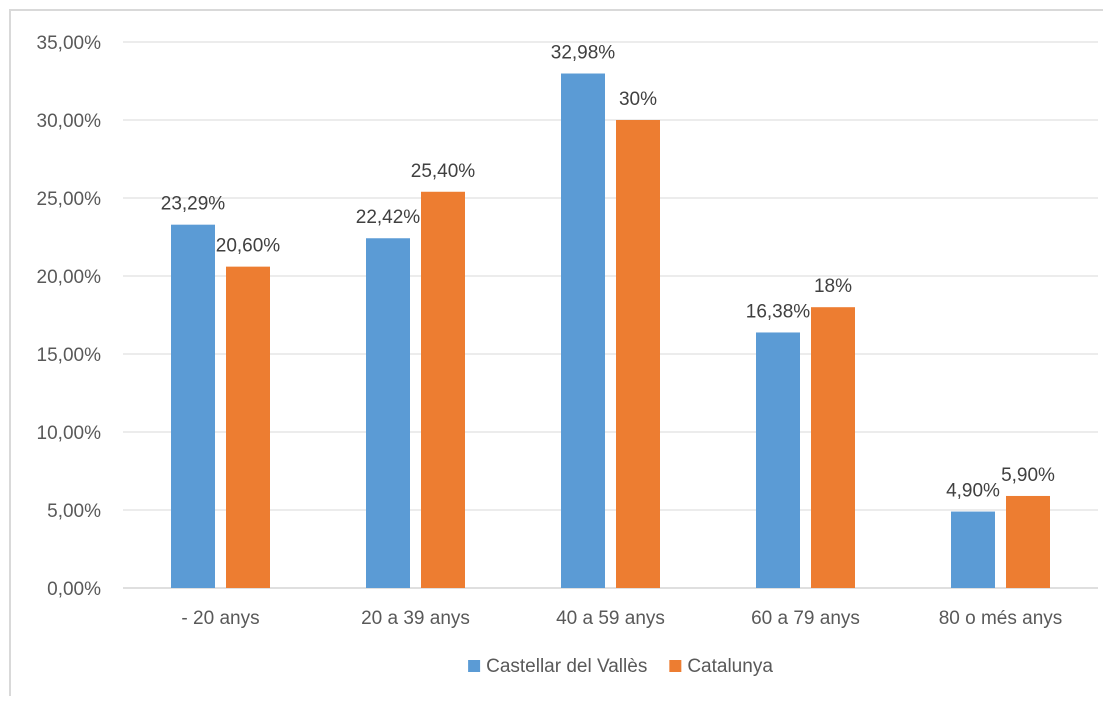  I want to click on legend-label: Catalunya, so click(730, 666).